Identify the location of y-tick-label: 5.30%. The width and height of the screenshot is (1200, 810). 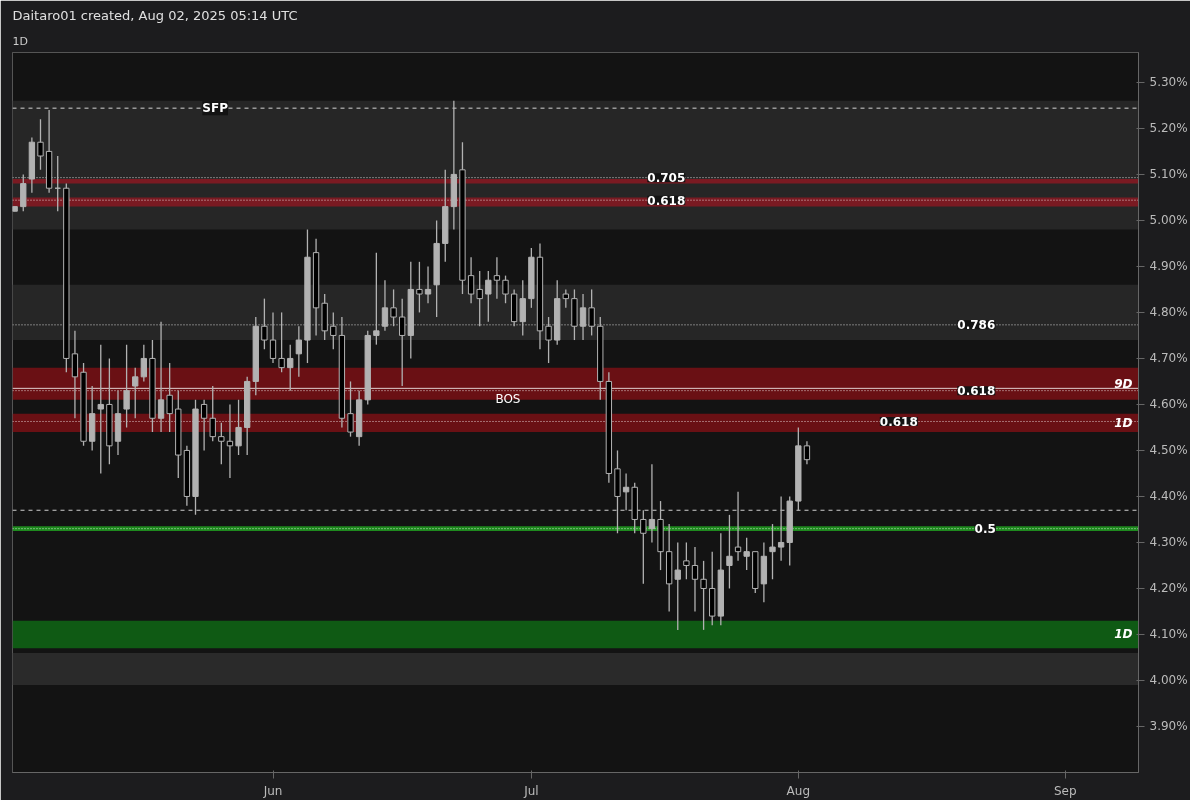
(1168, 82).